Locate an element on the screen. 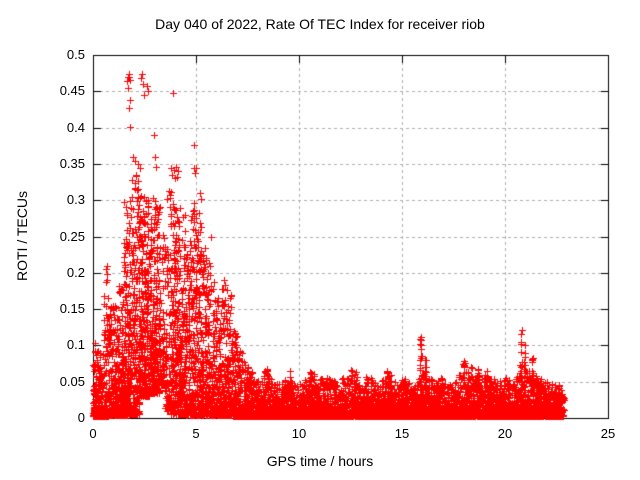 The image size is (640, 480). x-tick-label: 15 is located at coordinates (402, 433).